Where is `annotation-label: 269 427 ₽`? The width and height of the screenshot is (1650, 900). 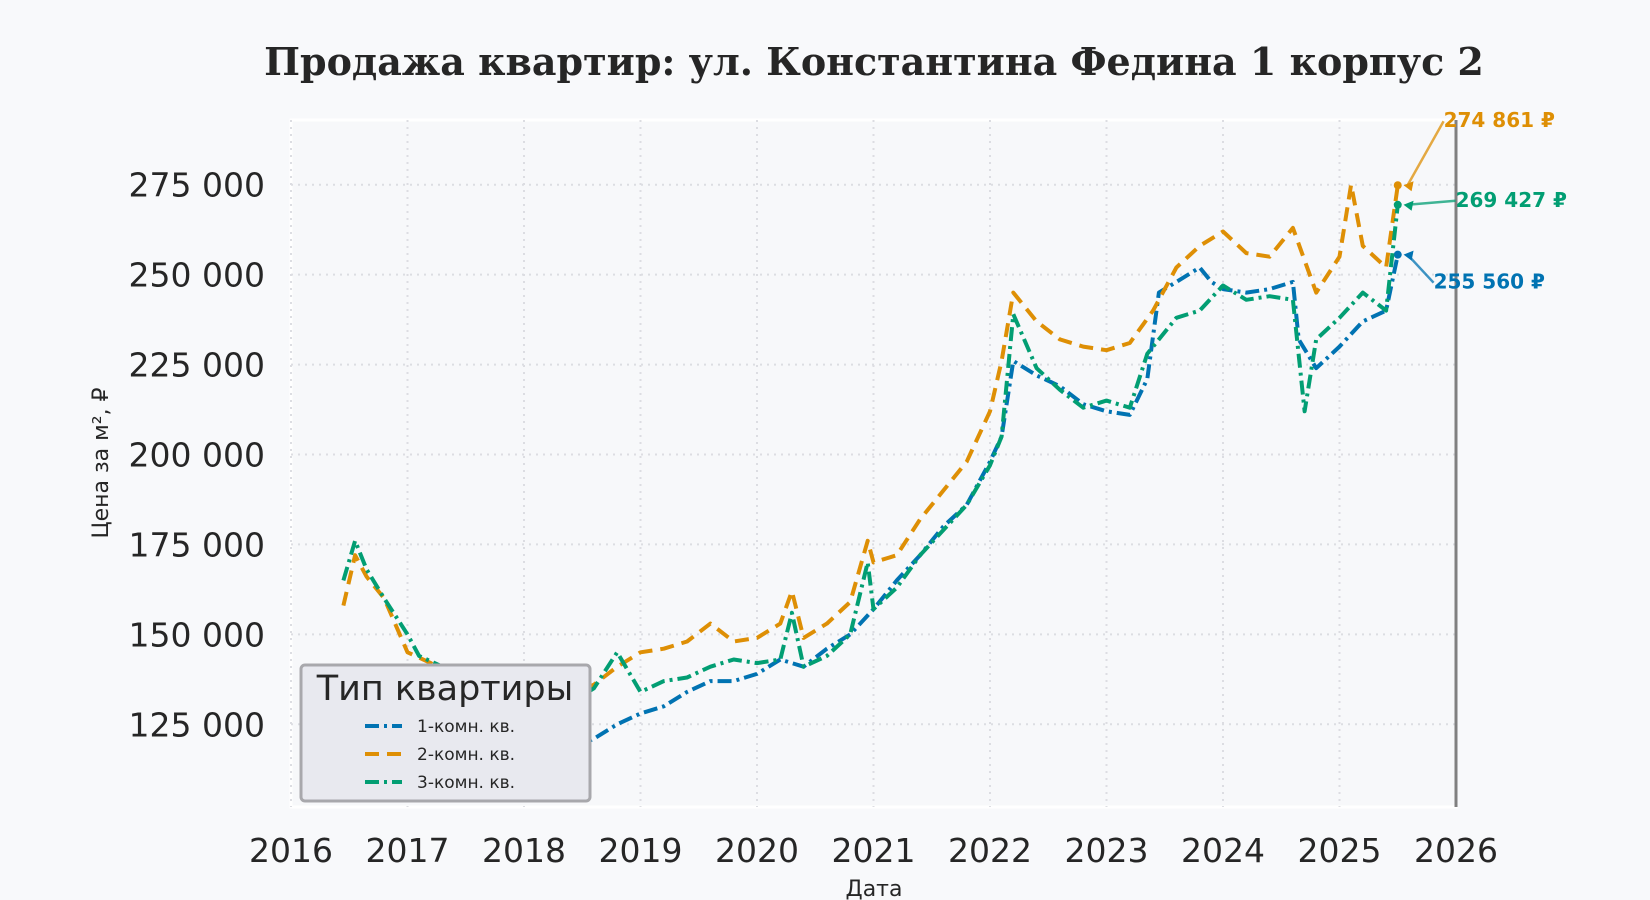
annotation-label: 269 427 ₽ is located at coordinates (1511, 200).